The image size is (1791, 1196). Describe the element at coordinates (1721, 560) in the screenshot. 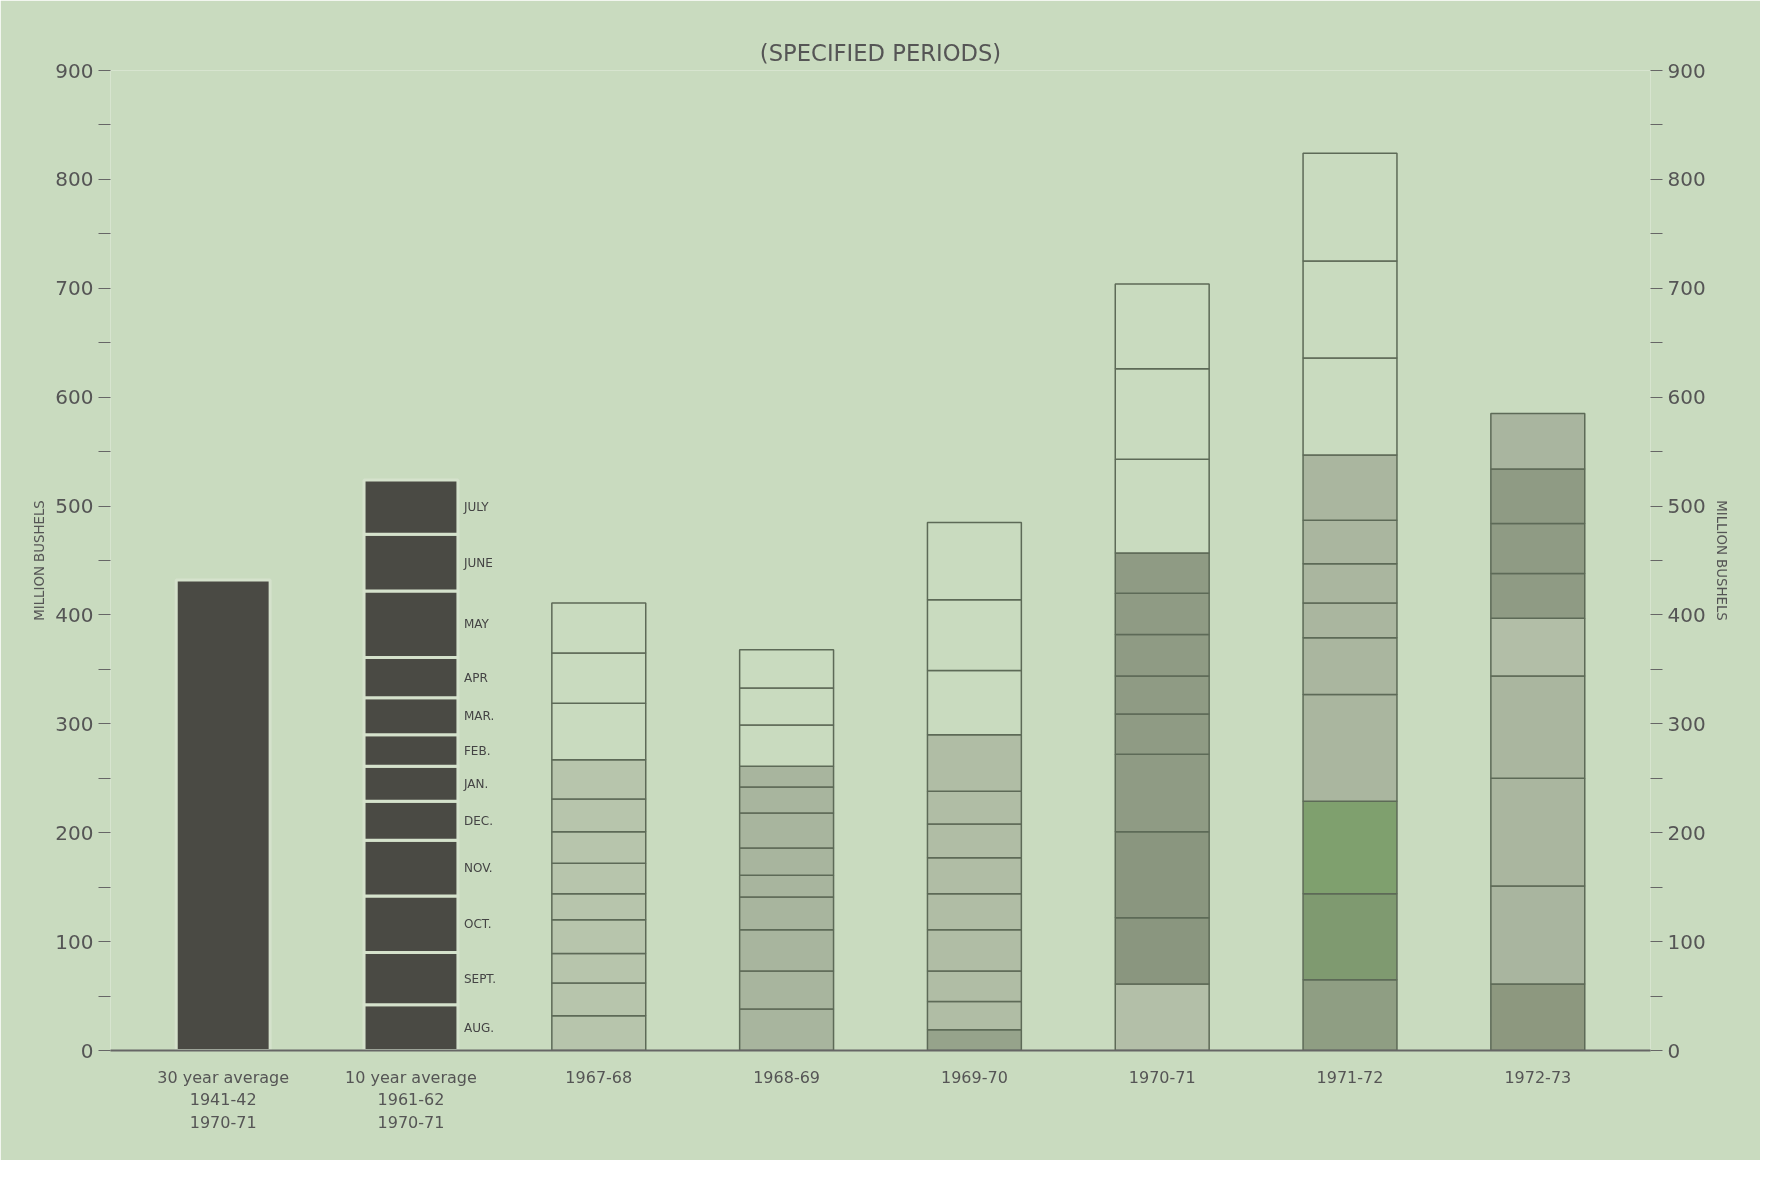

I see `y2-axis-title: MILLION BUSHELS` at that location.